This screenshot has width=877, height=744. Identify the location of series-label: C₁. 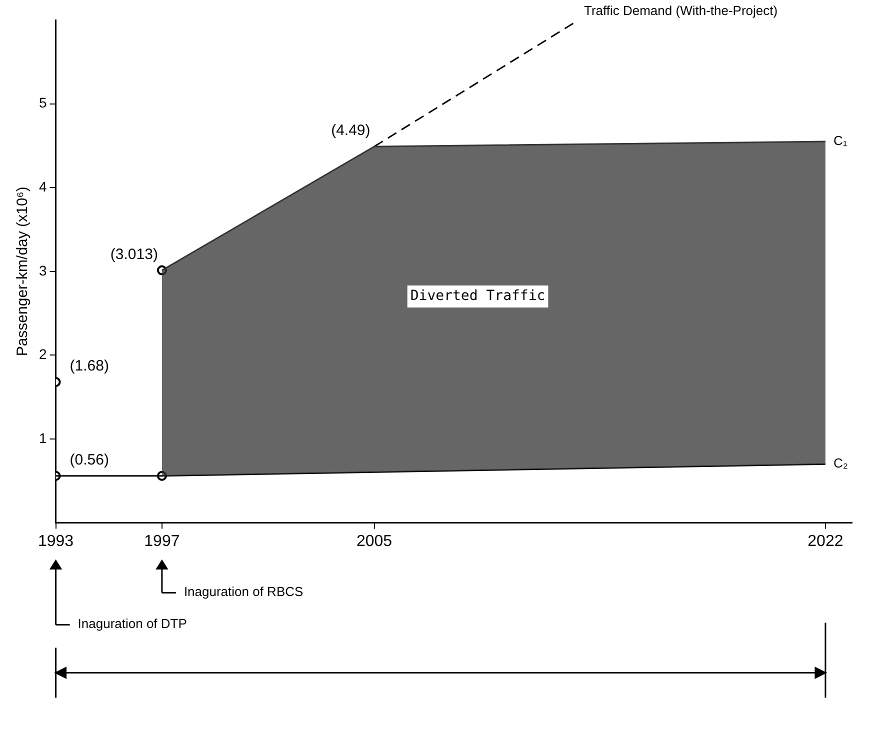
(840, 140).